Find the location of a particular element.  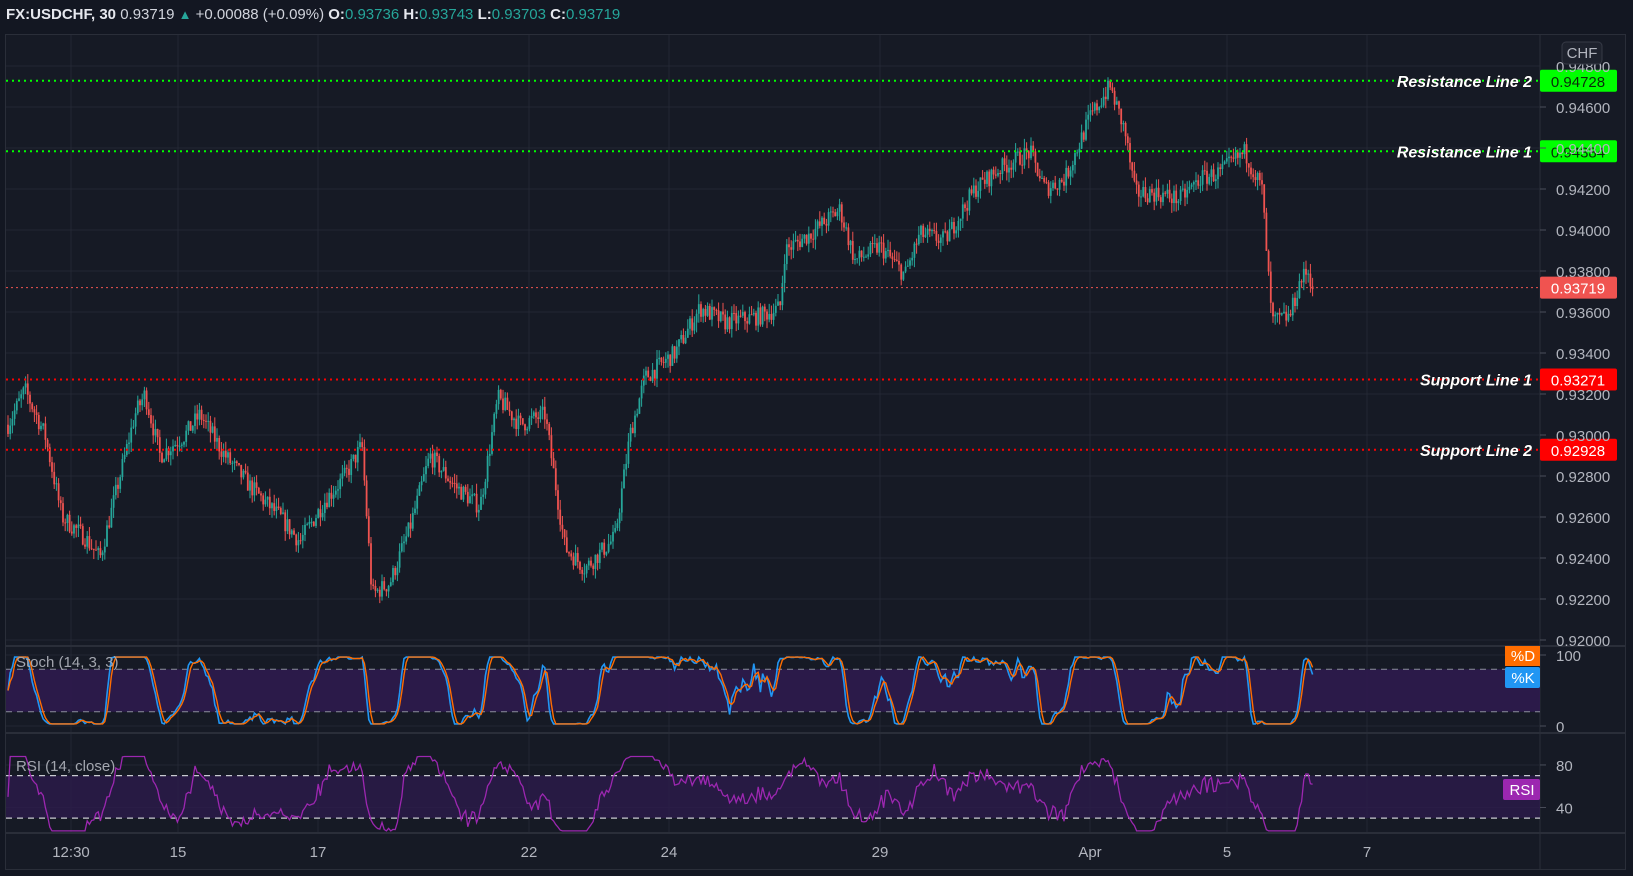

rsi-tag: RSI is located at coordinates (1521, 789).